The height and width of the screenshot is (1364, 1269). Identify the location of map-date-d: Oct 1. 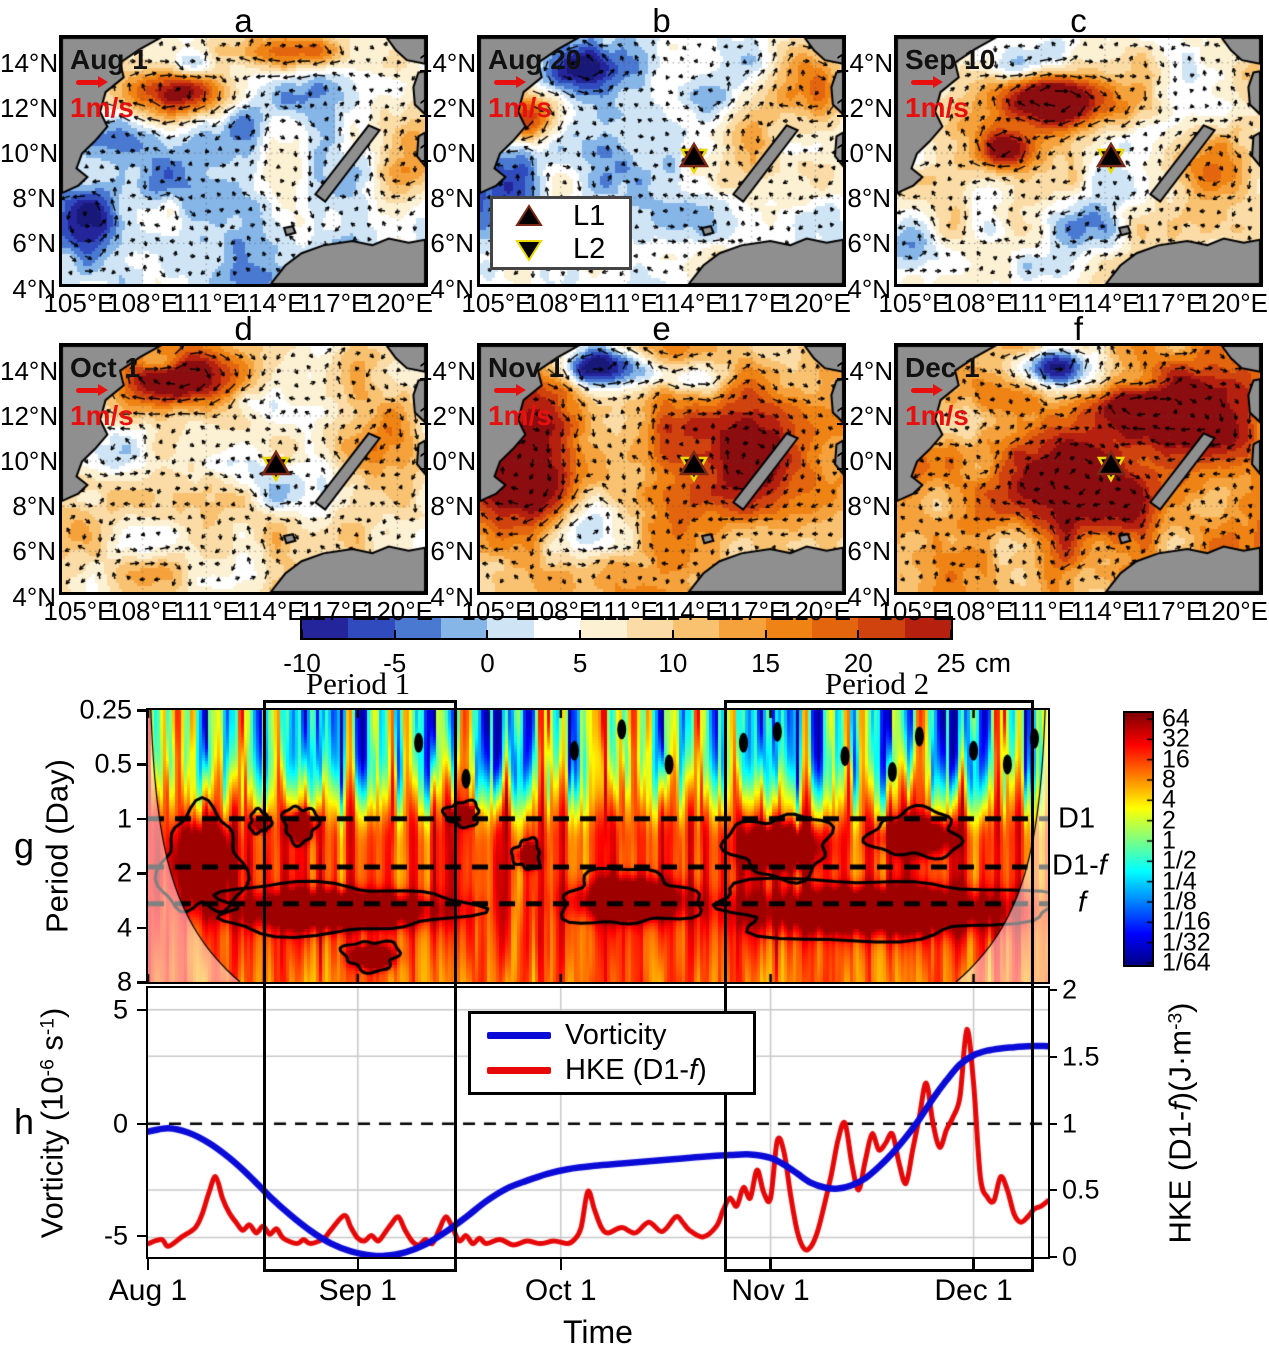
(105, 367).